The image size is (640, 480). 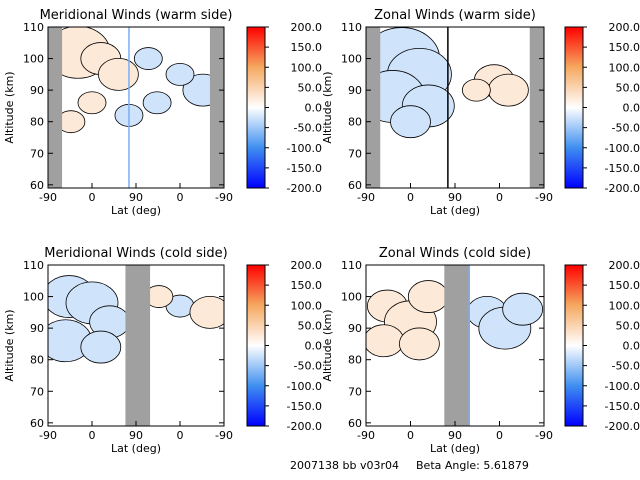 What do you see at coordinates (455, 253) in the screenshot?
I see `chart-title: Zonal Winds (cold side)` at bounding box center [455, 253].